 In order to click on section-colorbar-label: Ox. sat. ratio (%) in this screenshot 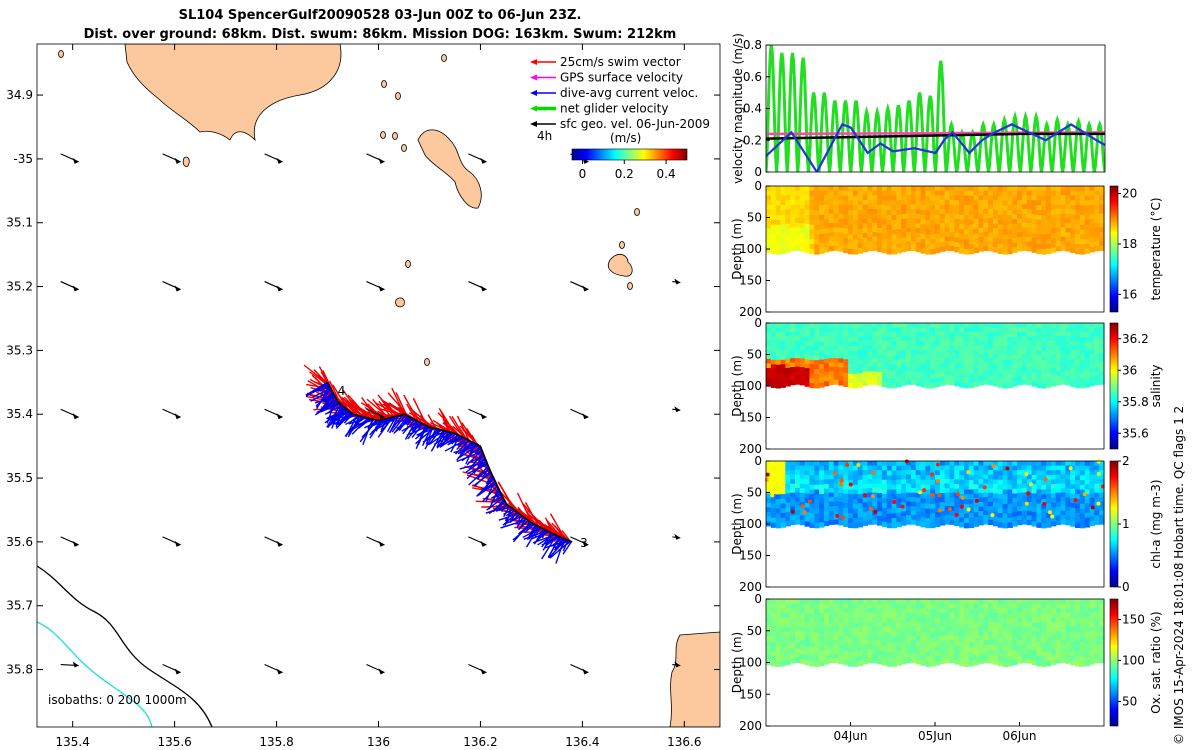, I will do `click(1156, 662)`.